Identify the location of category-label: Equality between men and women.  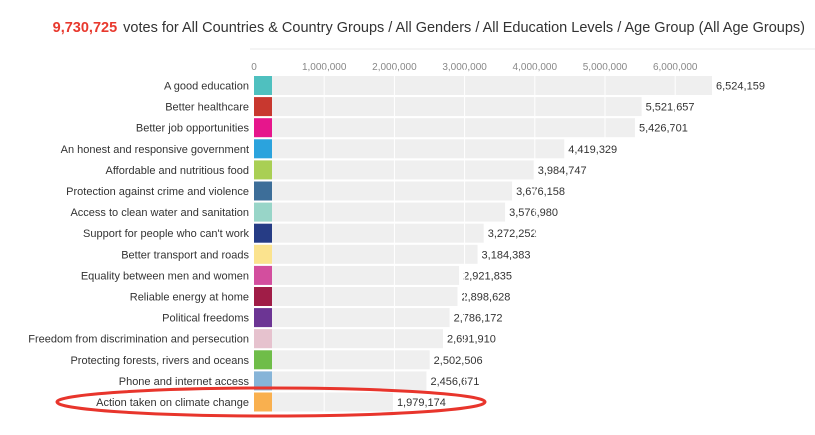
(165, 276).